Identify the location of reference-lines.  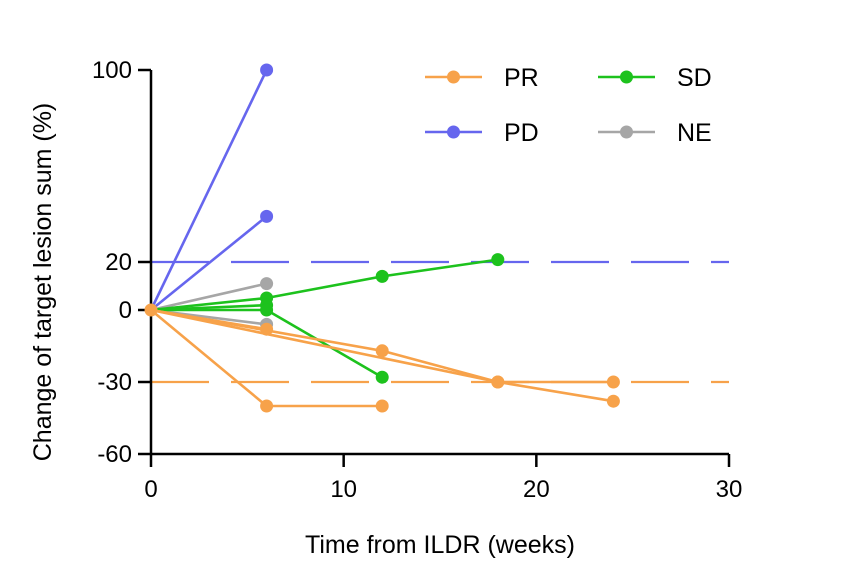
(440, 322).